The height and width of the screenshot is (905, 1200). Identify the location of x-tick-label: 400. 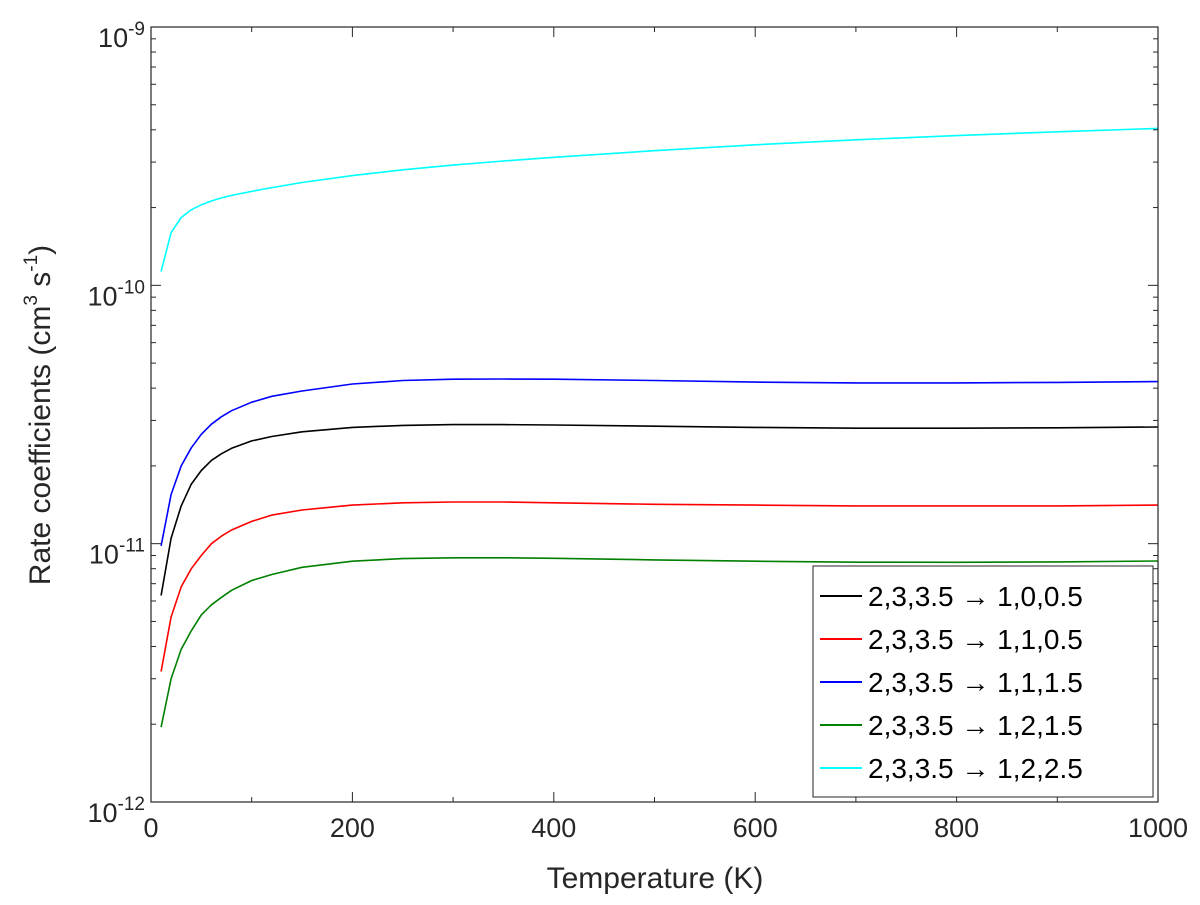
(553, 828).